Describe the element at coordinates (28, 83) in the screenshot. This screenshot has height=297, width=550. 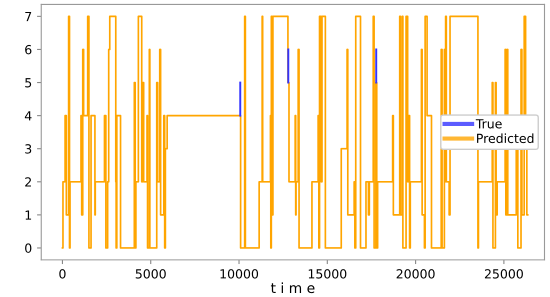
I see `y-tick-label: 5` at that location.